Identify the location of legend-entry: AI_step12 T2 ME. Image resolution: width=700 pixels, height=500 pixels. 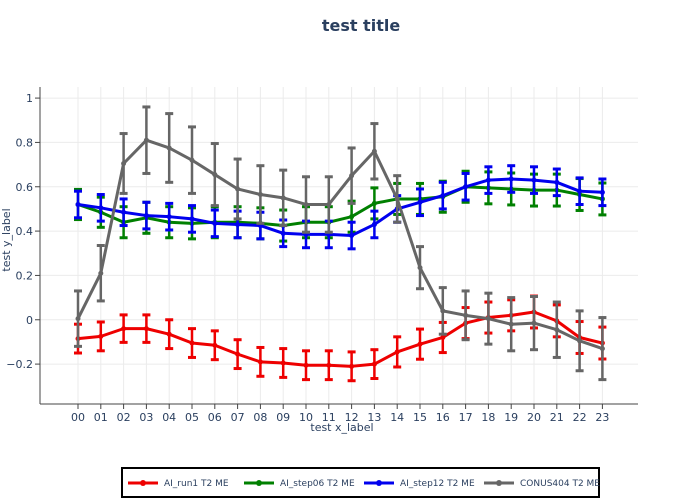
(419, 484).